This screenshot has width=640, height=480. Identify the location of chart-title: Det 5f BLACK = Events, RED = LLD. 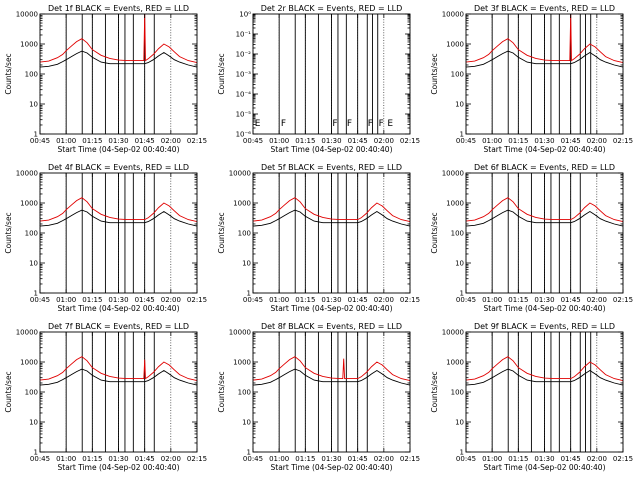
(331, 167).